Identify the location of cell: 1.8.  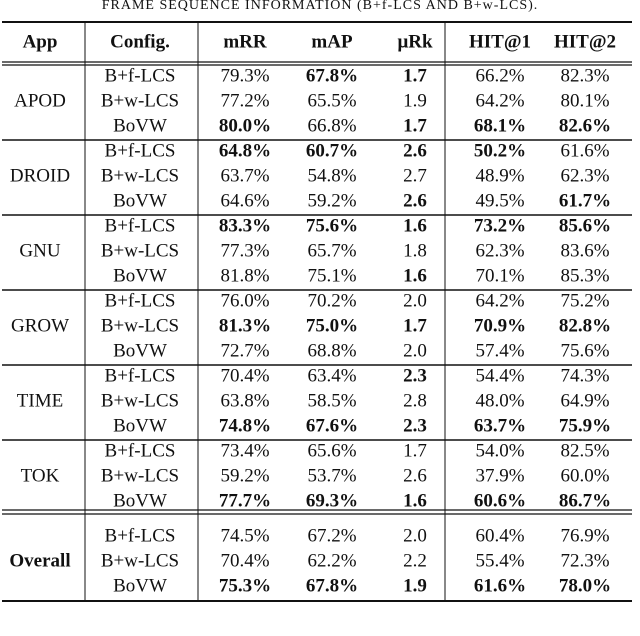
(415, 250).